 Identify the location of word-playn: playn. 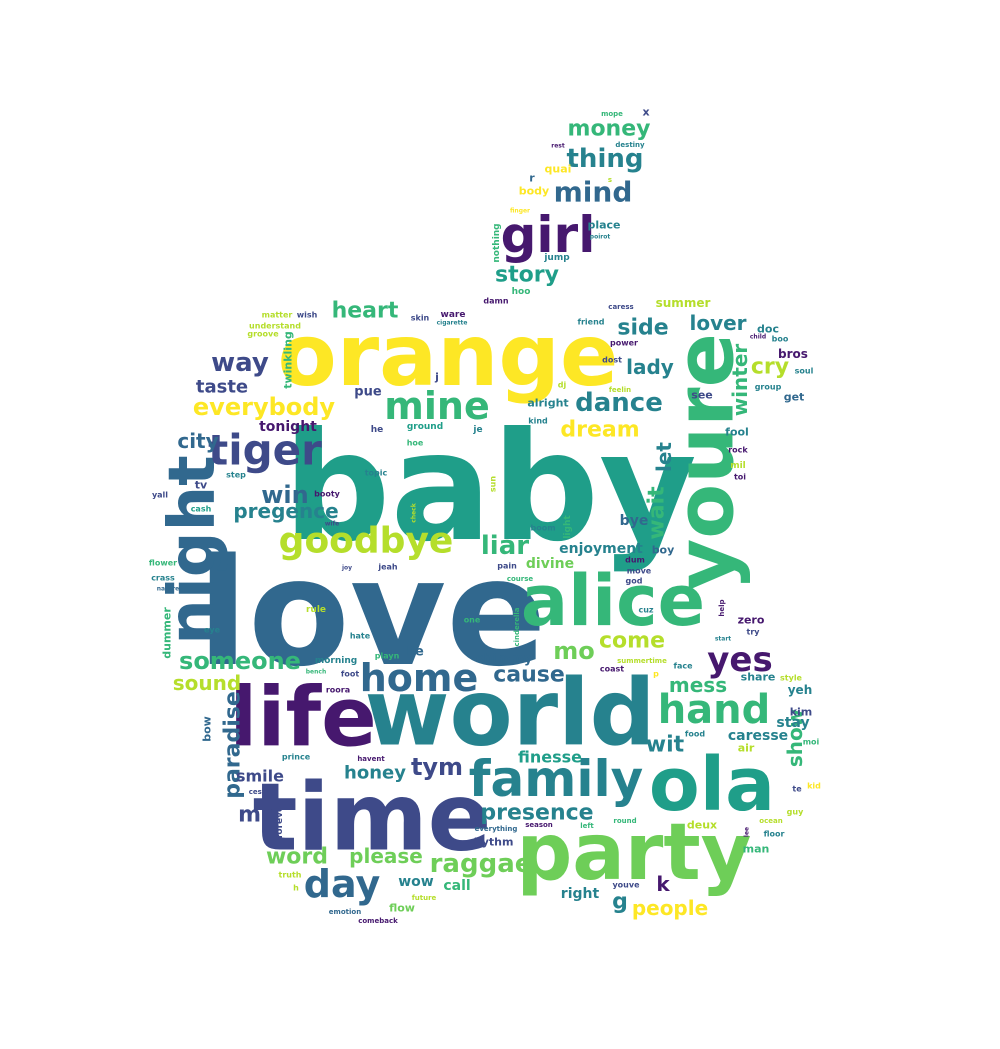
(387, 656).